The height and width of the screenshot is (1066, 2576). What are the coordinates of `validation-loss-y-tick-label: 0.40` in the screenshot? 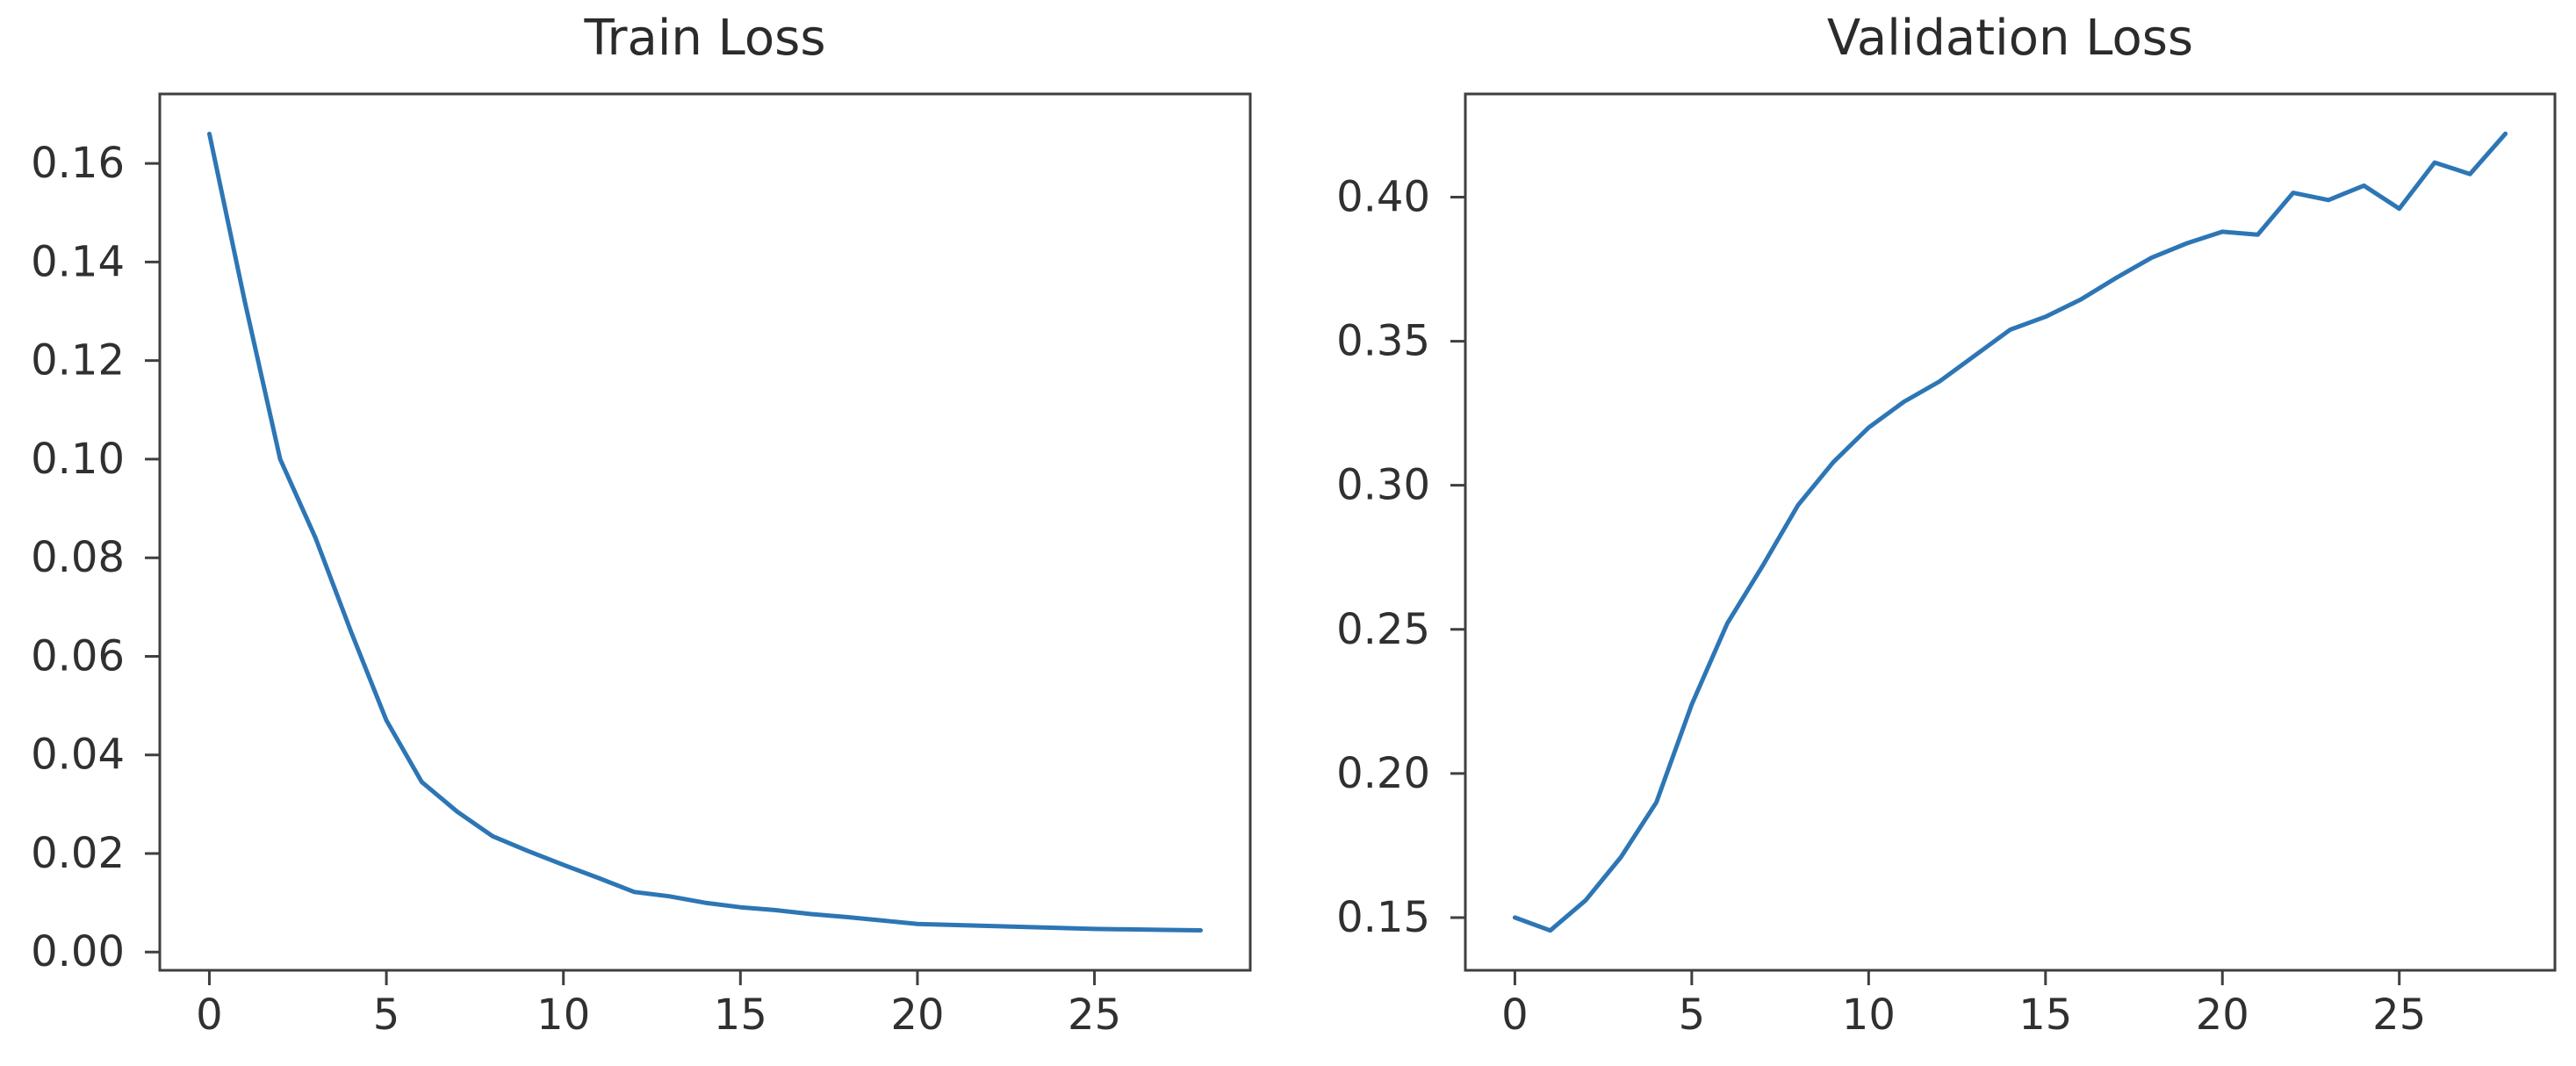 It's located at (1383, 196).